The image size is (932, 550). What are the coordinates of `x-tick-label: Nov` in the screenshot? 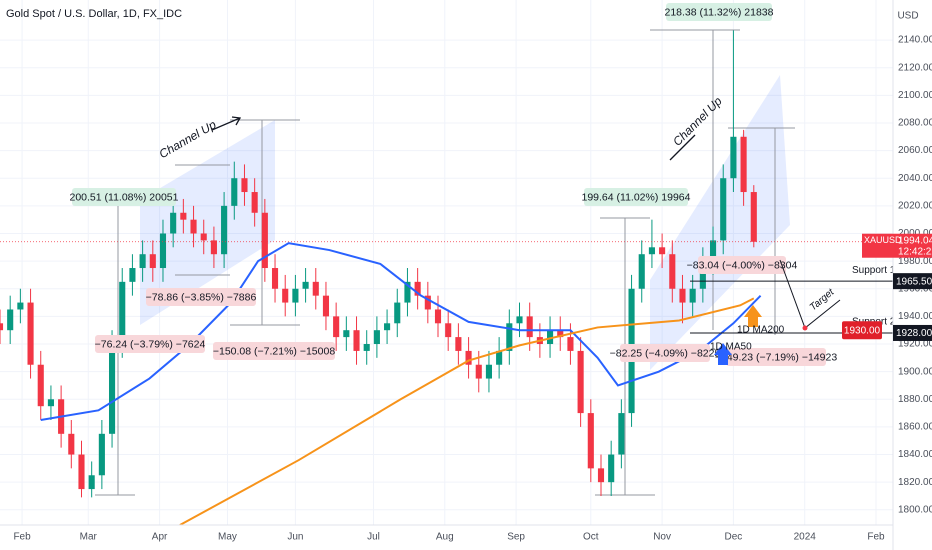 It's located at (662, 537).